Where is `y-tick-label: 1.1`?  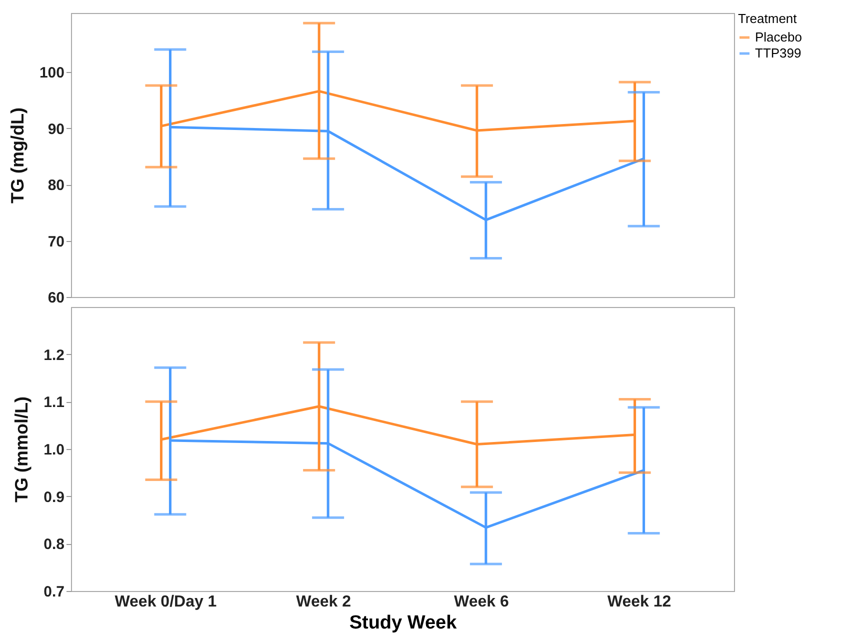 y-tick-label: 1.1 is located at coordinates (54, 403).